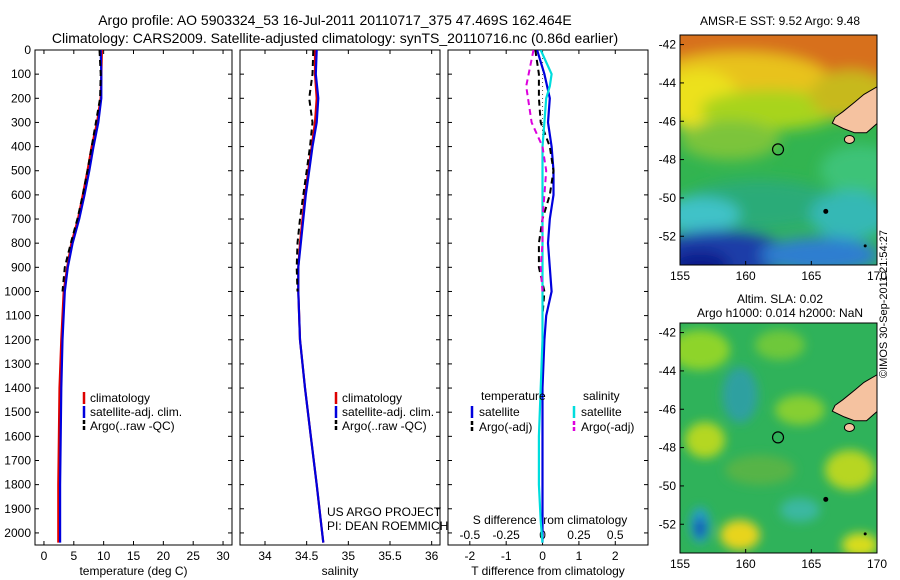 Image resolution: width=900 pixels, height=580 pixels. I want to click on map-x-tick-label: 160, so click(746, 564).